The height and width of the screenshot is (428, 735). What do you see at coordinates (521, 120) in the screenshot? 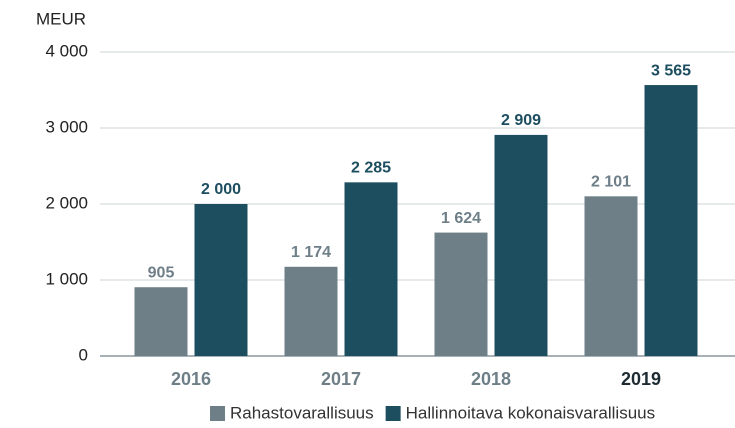
I see `data-label: 2 909` at bounding box center [521, 120].